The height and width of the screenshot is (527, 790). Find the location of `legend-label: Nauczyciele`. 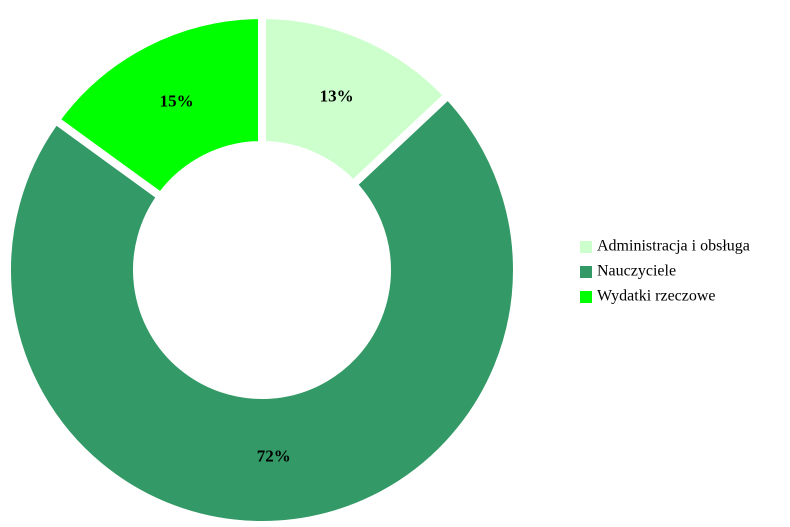

legend-label: Nauczyciele is located at coordinates (636, 271).